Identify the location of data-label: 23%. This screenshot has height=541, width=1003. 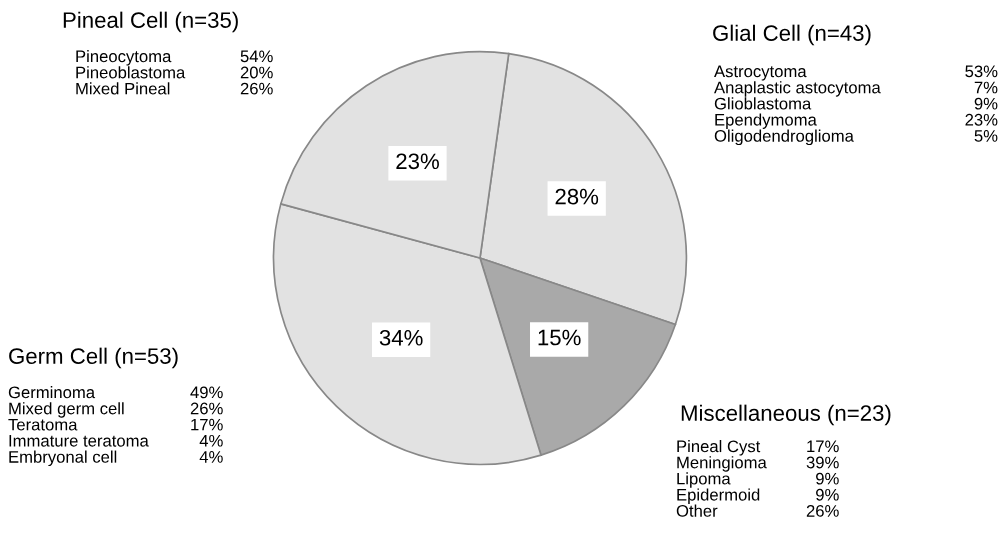
(417, 161).